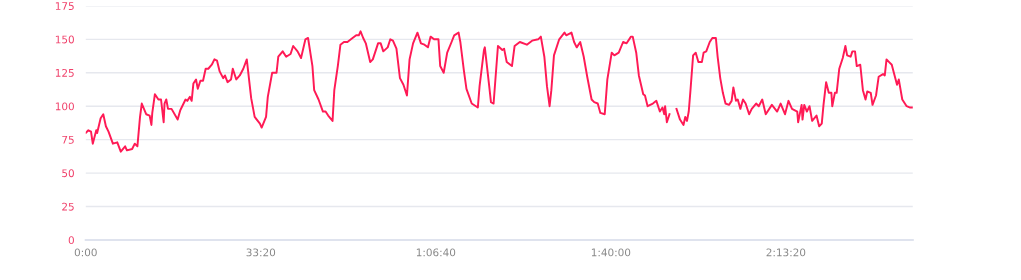  Describe the element at coordinates (64, 106) in the screenshot. I see `y-tick-label: 100` at that location.